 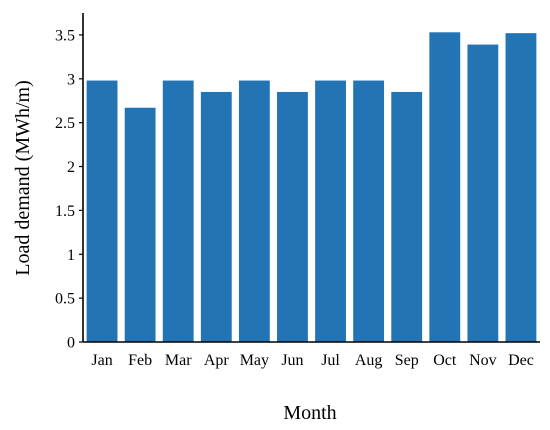 I want to click on y-tick-label: 0, so click(x=71, y=343).